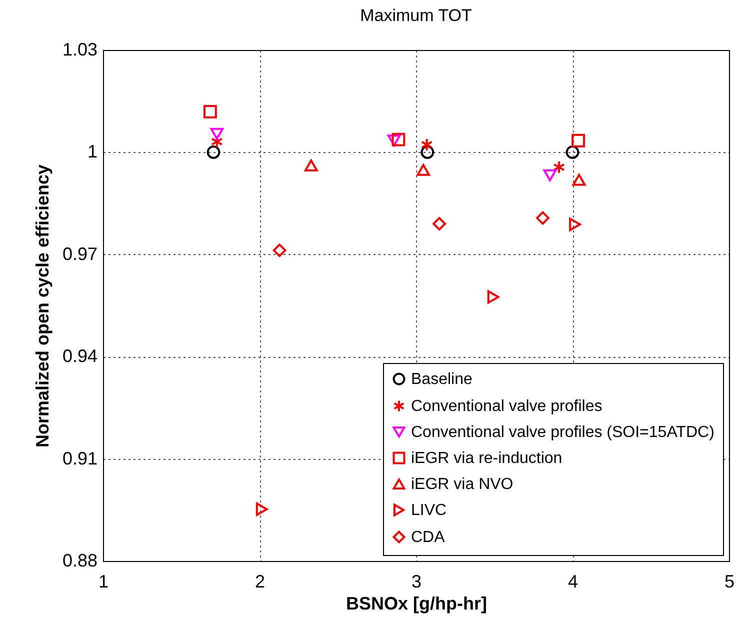 This screenshot has height=626, width=737. Describe the element at coordinates (441, 379) in the screenshot. I see `legend-label: Baseline` at that location.